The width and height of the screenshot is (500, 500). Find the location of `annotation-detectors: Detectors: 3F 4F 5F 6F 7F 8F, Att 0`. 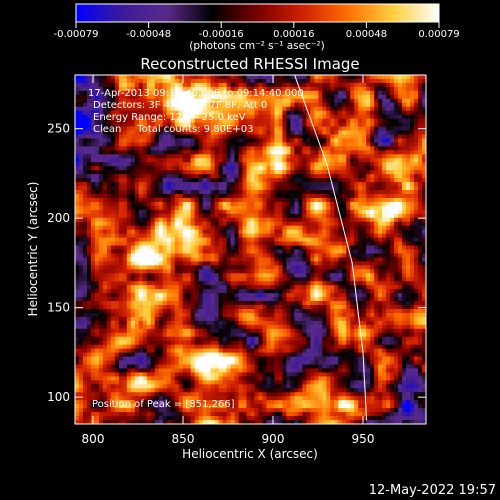

annotation-detectors: Detectors: 3F 4F 5F 6F 7F 8F, Att 0 is located at coordinates (180, 105).